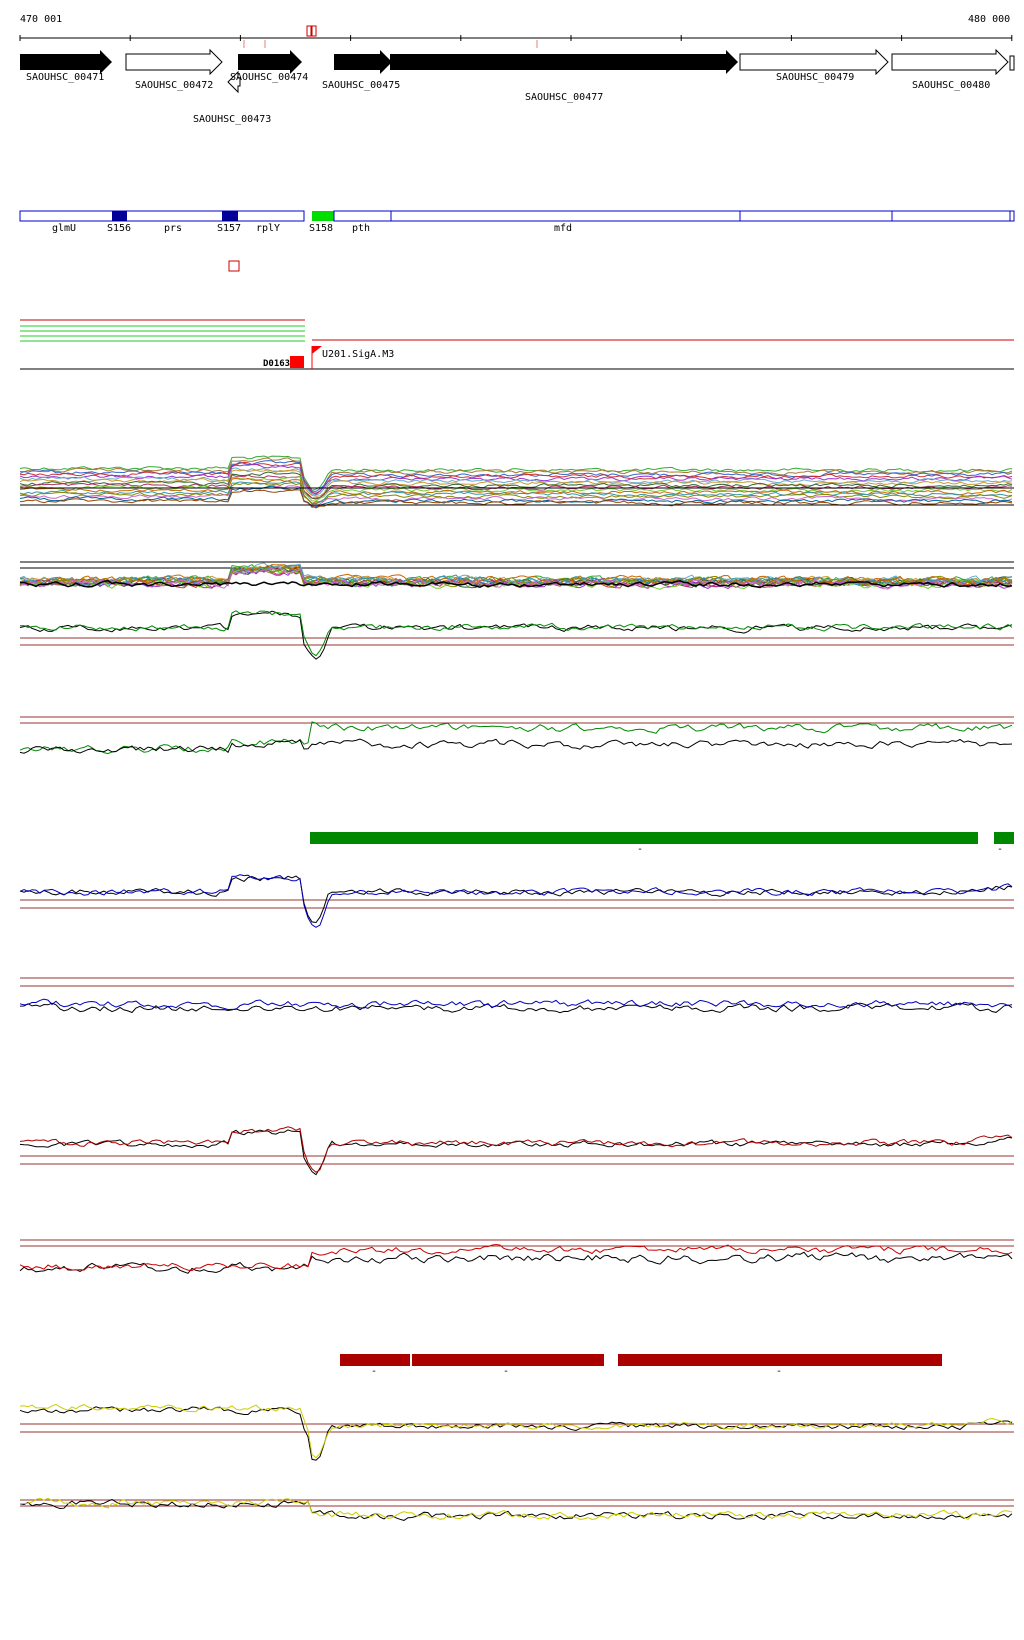  I want to click on feature-glmu: glmU, so click(64, 228).